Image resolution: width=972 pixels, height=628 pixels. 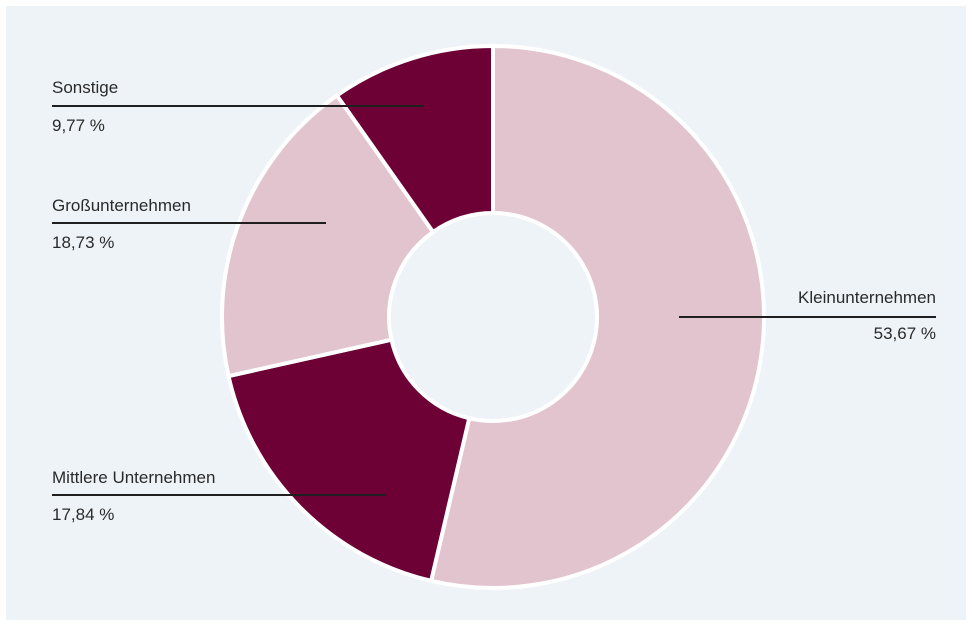 I want to click on label-mittlere-value: 17,84 %, so click(x=83, y=514).